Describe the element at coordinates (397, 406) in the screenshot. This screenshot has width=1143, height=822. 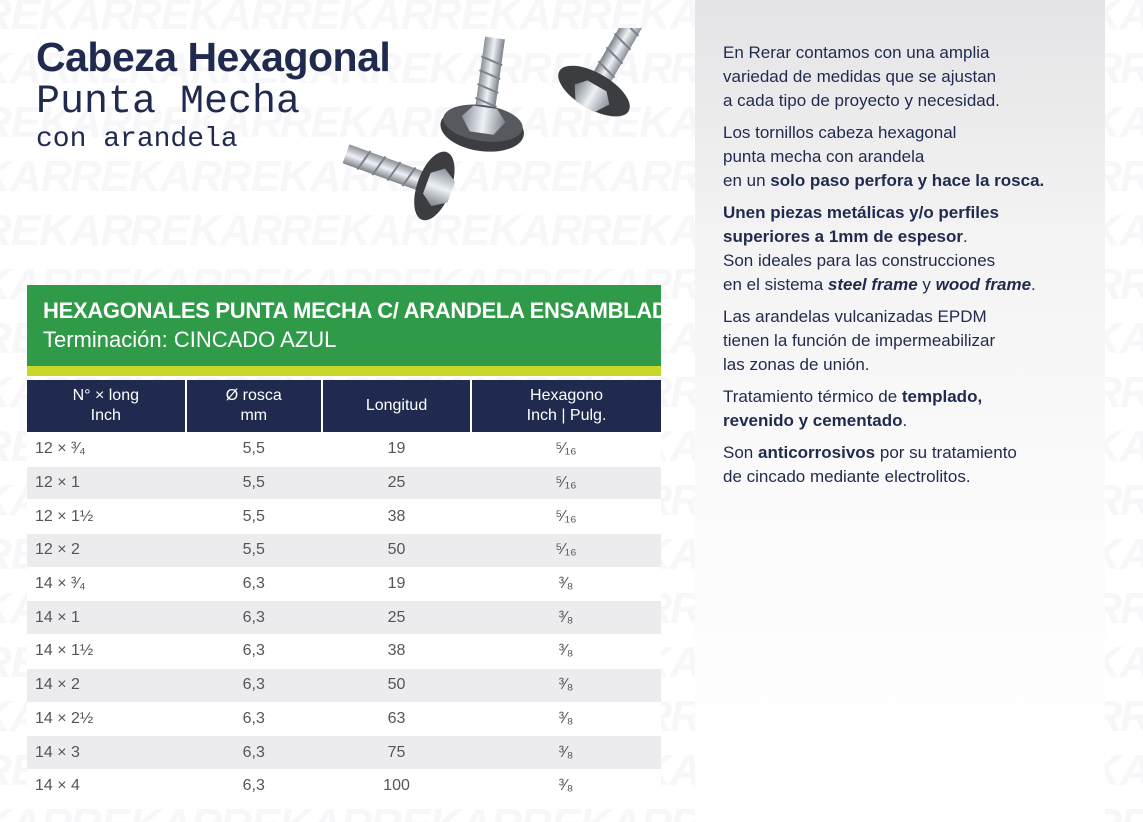
I see `column-header: Longitud` at that location.